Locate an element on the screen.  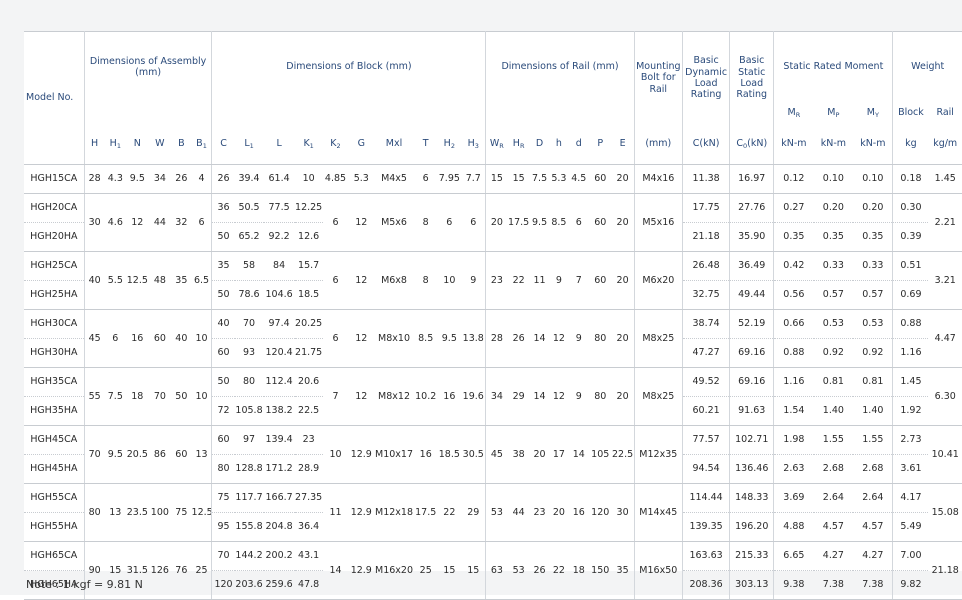
moment-my: 0.57 is located at coordinates (873, 295).